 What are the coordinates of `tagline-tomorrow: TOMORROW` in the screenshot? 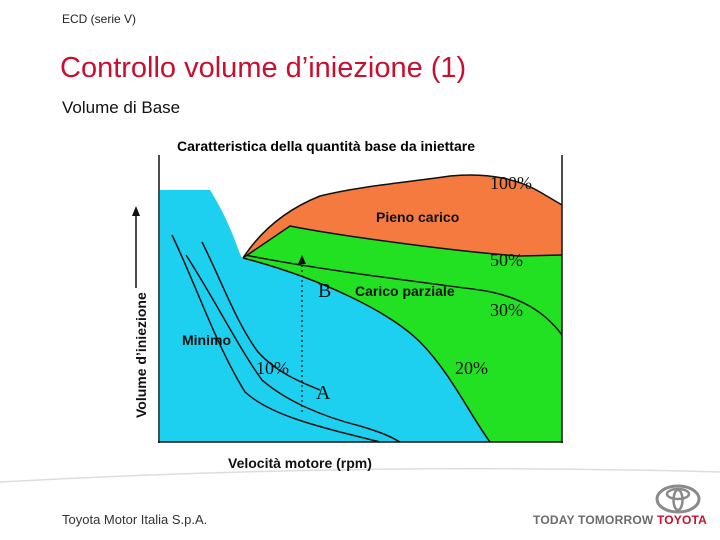 It's located at (616, 520).